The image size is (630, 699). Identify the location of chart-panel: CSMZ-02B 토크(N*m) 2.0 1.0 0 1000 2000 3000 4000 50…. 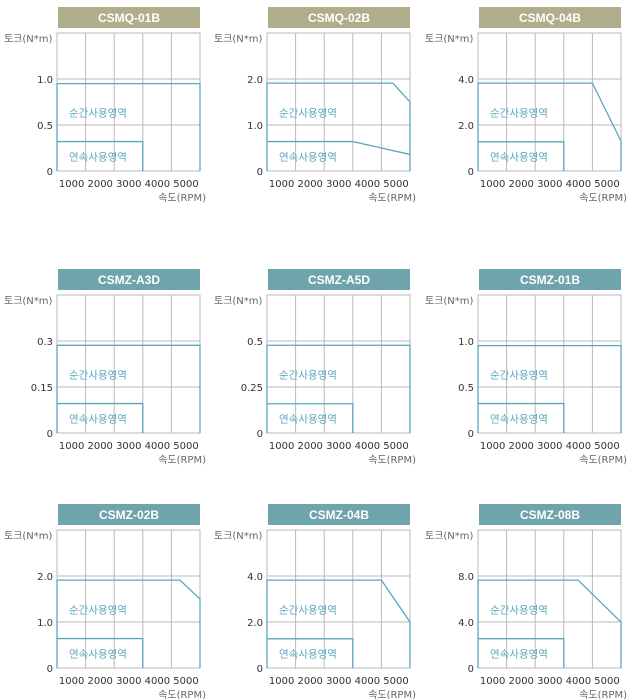
(105, 601).